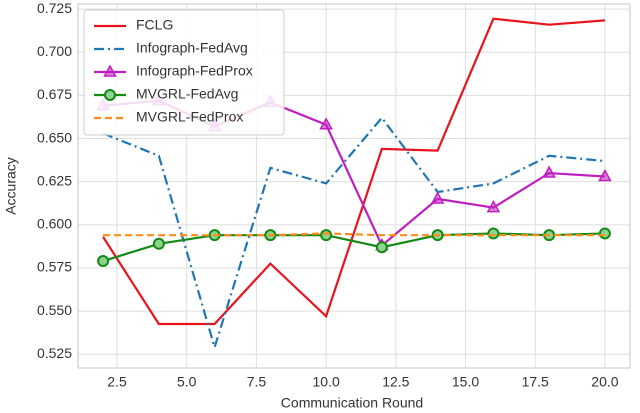  What do you see at coordinates (54, 94) in the screenshot?
I see `y-tick-label: 0.675` at bounding box center [54, 94].